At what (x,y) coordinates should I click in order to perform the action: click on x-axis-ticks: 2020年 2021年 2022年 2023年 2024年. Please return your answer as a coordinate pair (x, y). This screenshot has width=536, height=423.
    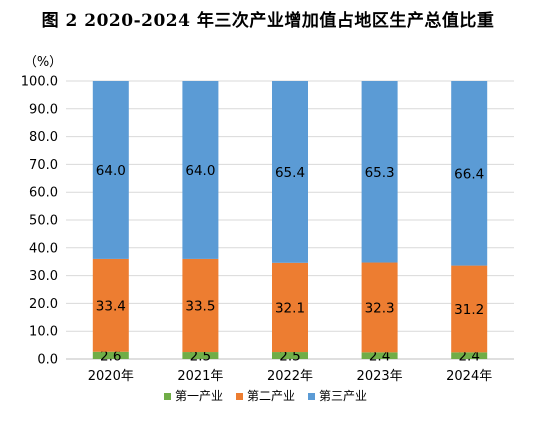
    Looking at the image, I should click on (290, 376).